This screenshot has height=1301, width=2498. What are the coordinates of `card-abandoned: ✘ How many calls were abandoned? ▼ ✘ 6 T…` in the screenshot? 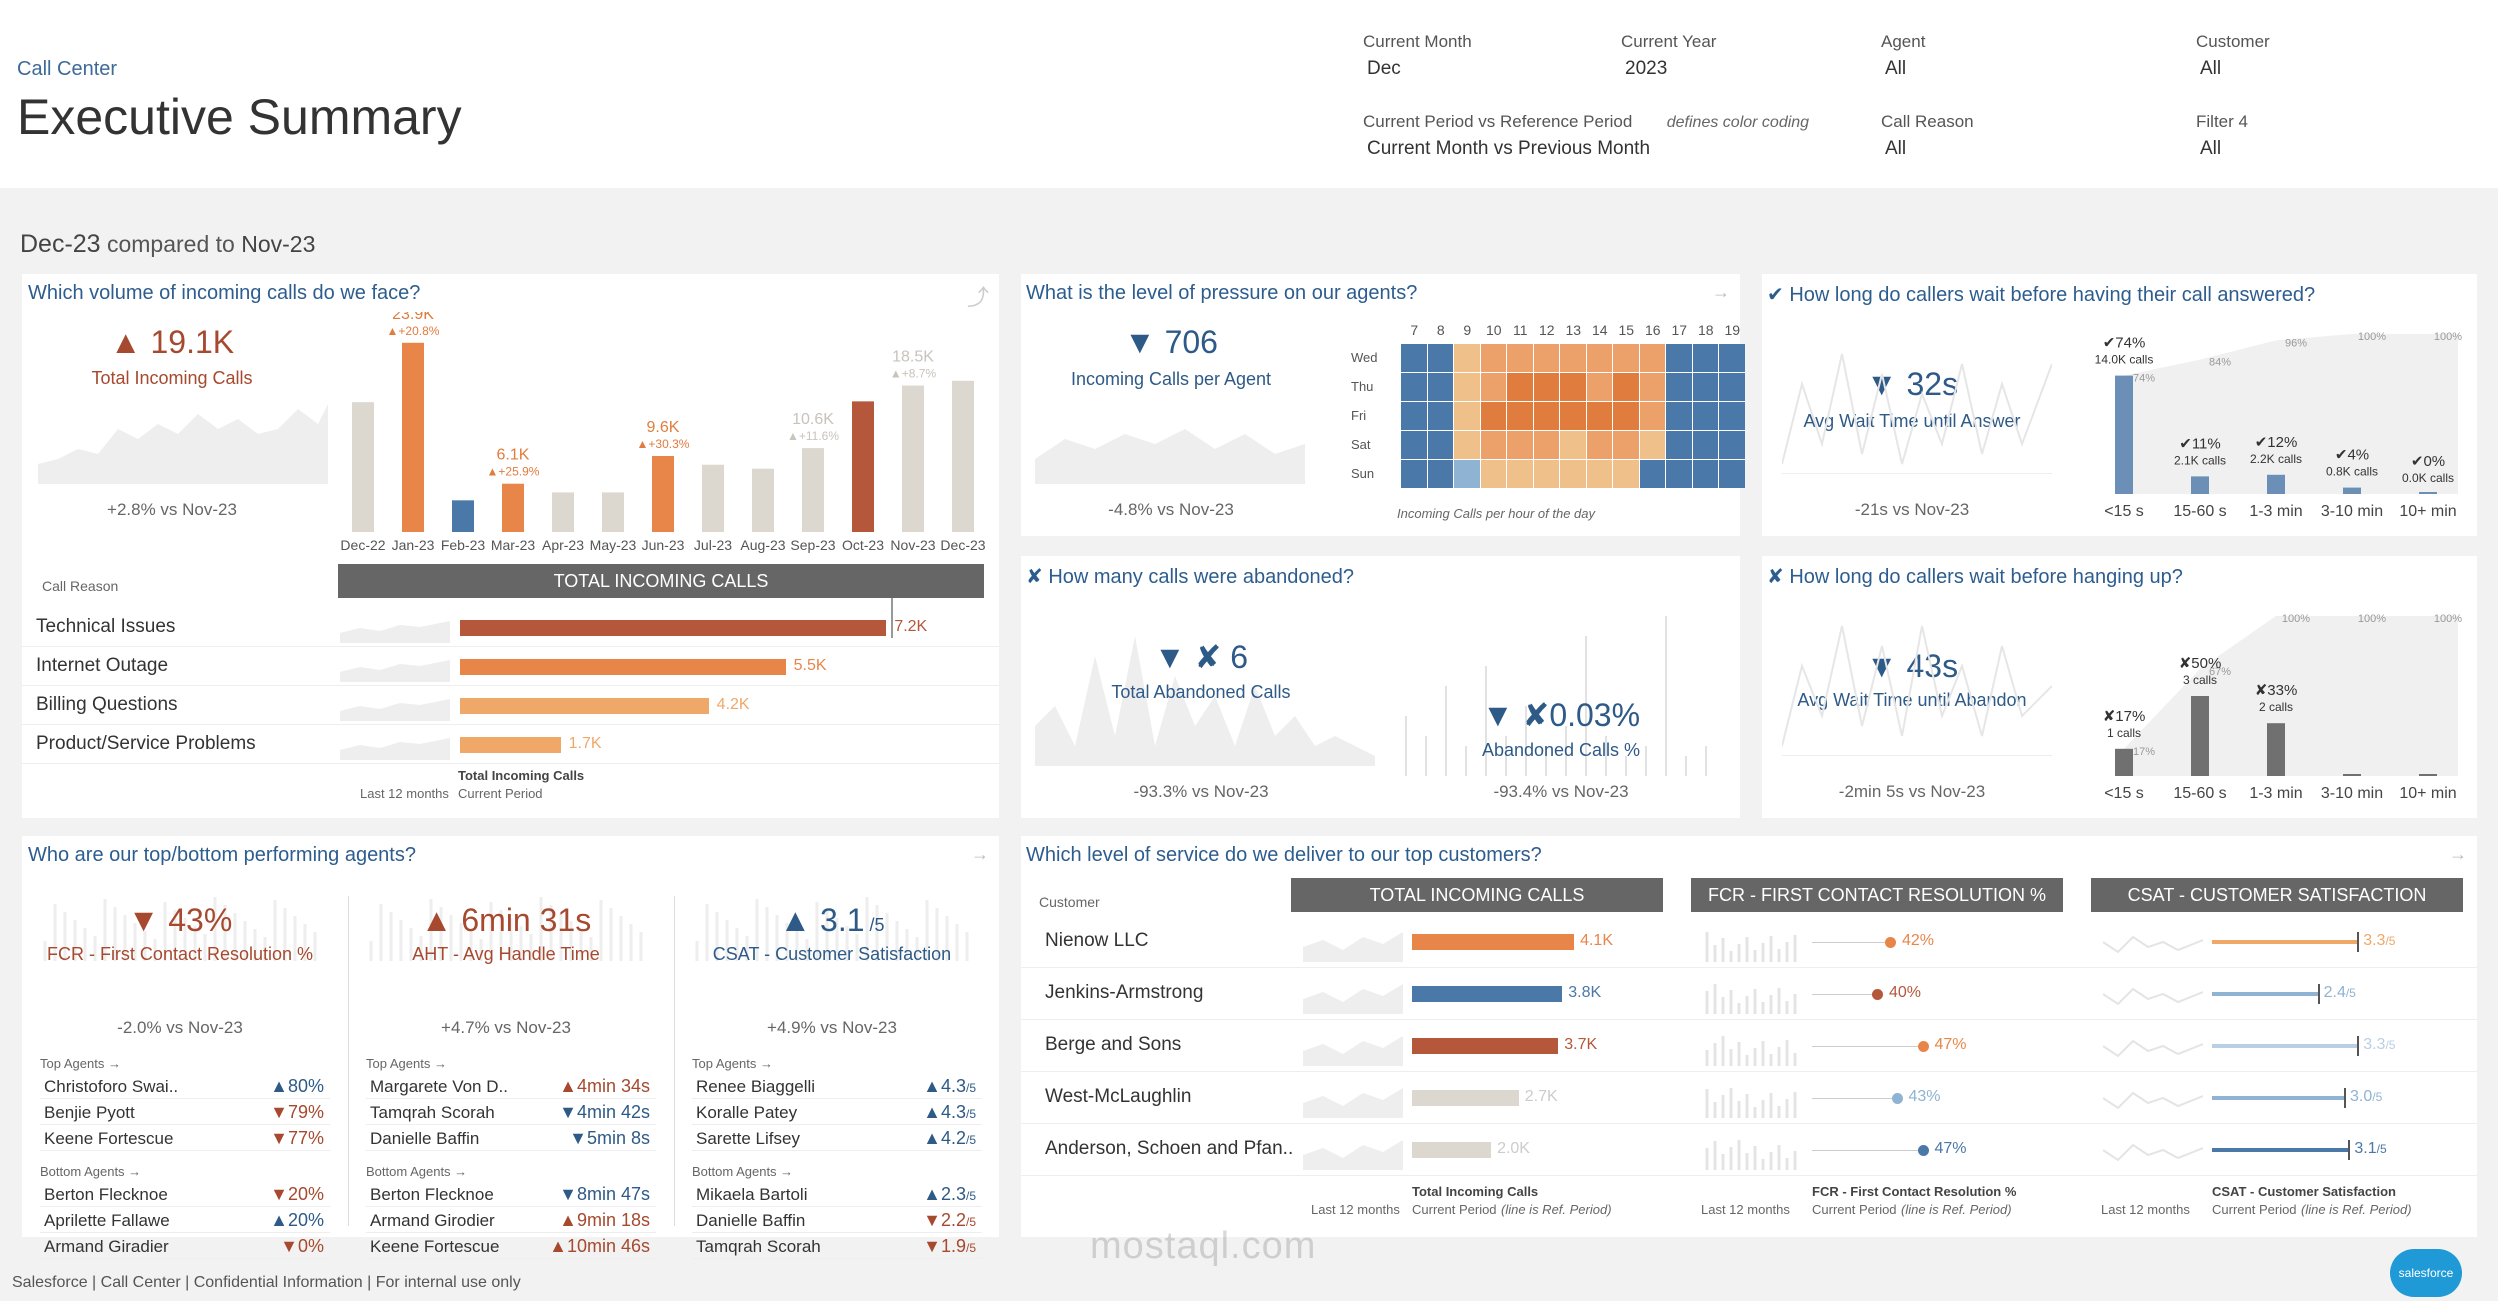 It's located at (1380, 687).